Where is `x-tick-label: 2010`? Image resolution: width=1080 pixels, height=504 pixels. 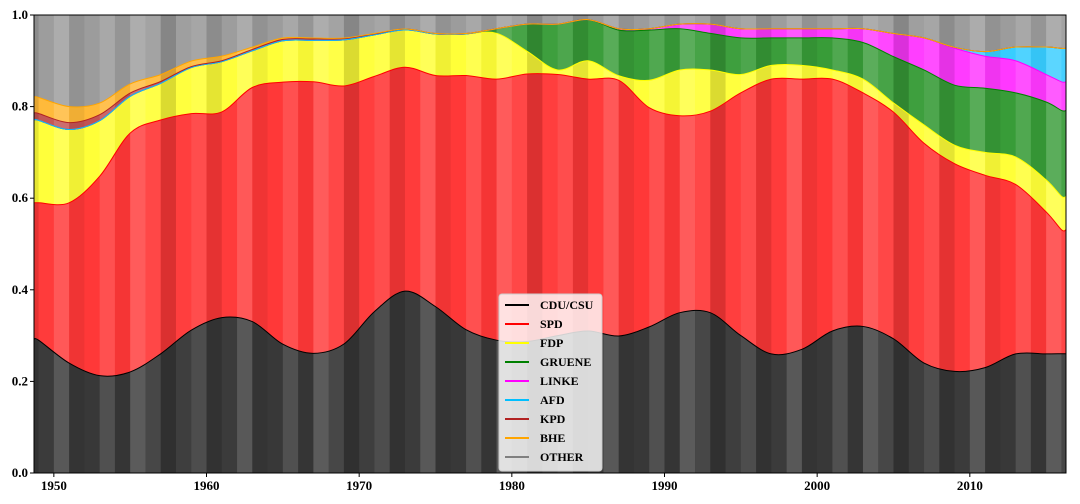
x-tick-label: 2010 is located at coordinates (970, 485).